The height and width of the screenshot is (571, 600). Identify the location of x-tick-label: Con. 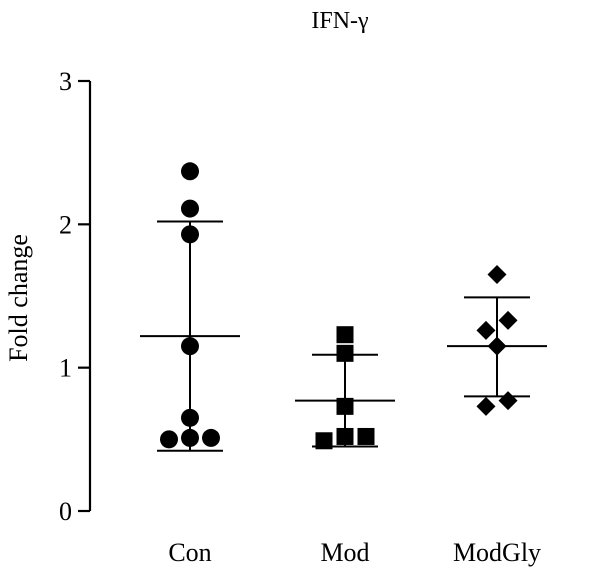
(189, 552).